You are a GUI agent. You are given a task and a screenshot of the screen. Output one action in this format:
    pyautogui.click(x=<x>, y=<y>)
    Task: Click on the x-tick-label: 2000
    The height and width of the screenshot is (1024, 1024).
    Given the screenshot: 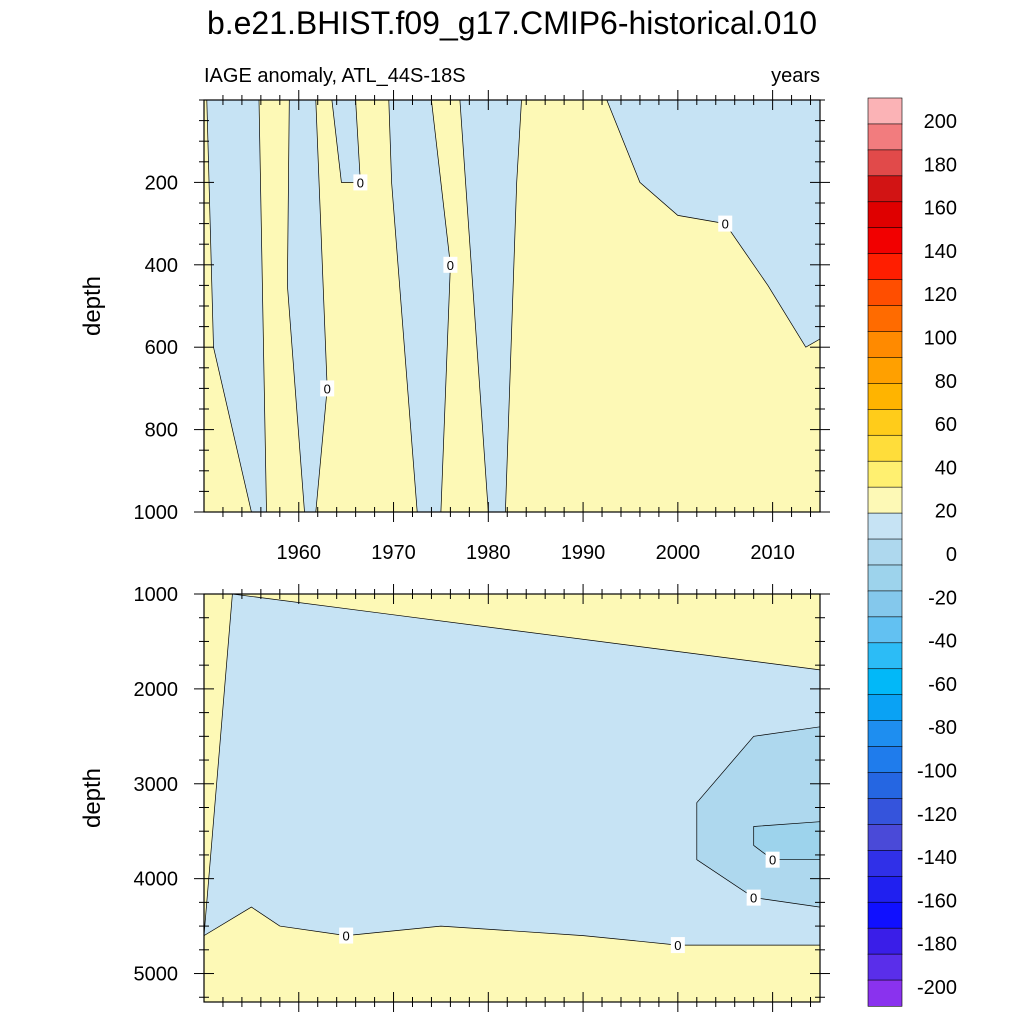 What is the action you would take?
    pyautogui.click(x=678, y=553)
    